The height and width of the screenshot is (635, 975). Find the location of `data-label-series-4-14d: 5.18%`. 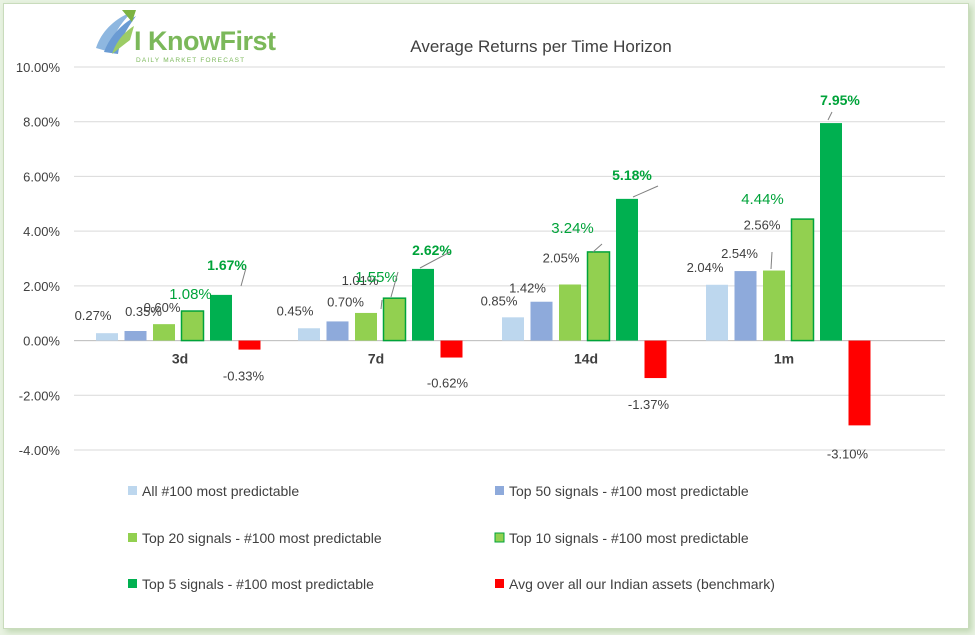

data-label-series-4-14d: 5.18% is located at coordinates (632, 175).